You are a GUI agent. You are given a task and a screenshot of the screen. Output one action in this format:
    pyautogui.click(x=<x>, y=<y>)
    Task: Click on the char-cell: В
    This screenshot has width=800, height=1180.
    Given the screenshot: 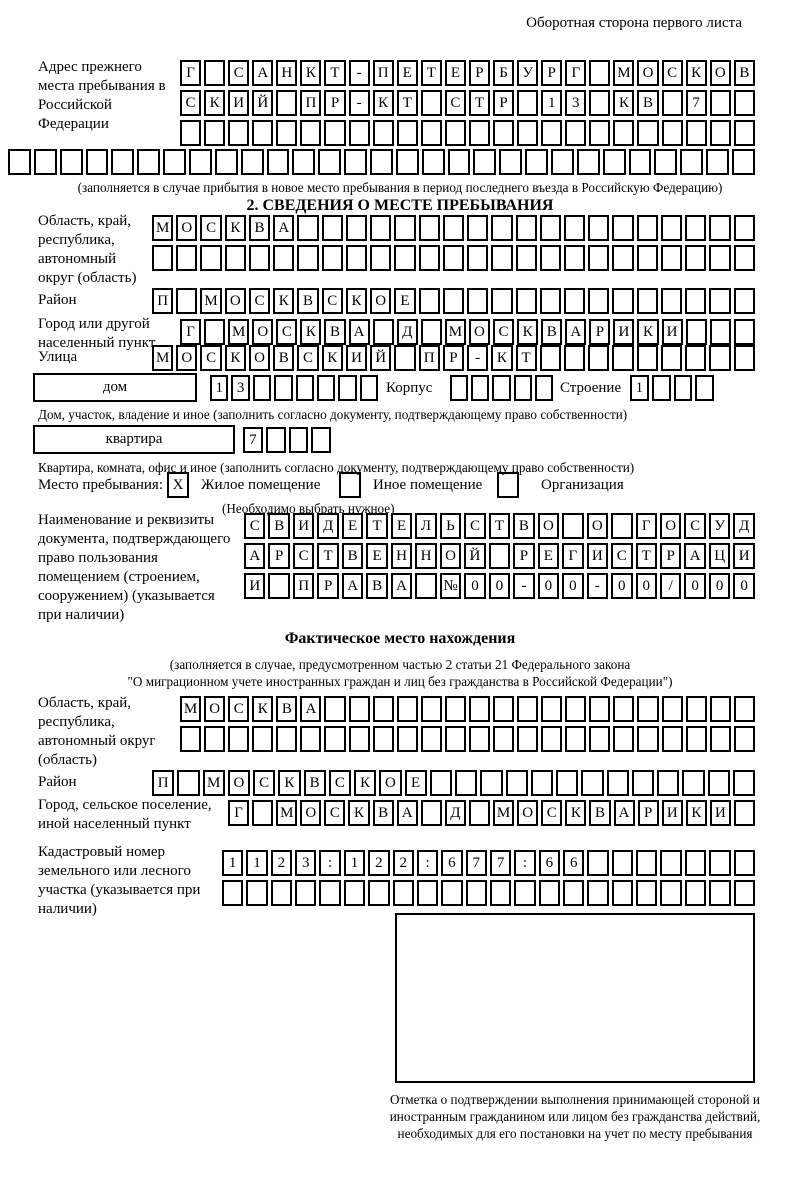 What is the action you would take?
    pyautogui.click(x=383, y=813)
    